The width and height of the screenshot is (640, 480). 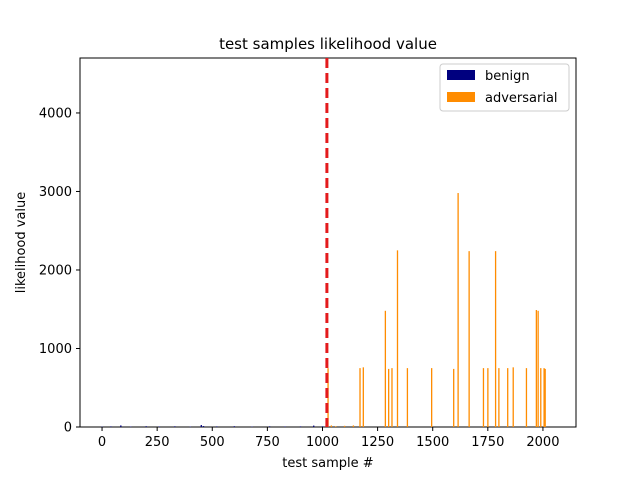 What do you see at coordinates (157, 442) in the screenshot?
I see `x-tick-label: 250` at bounding box center [157, 442].